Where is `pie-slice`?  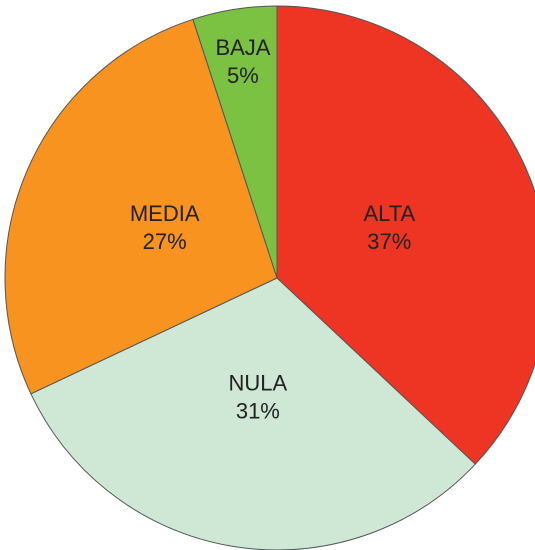 pie-slice is located at coordinates (235, 142).